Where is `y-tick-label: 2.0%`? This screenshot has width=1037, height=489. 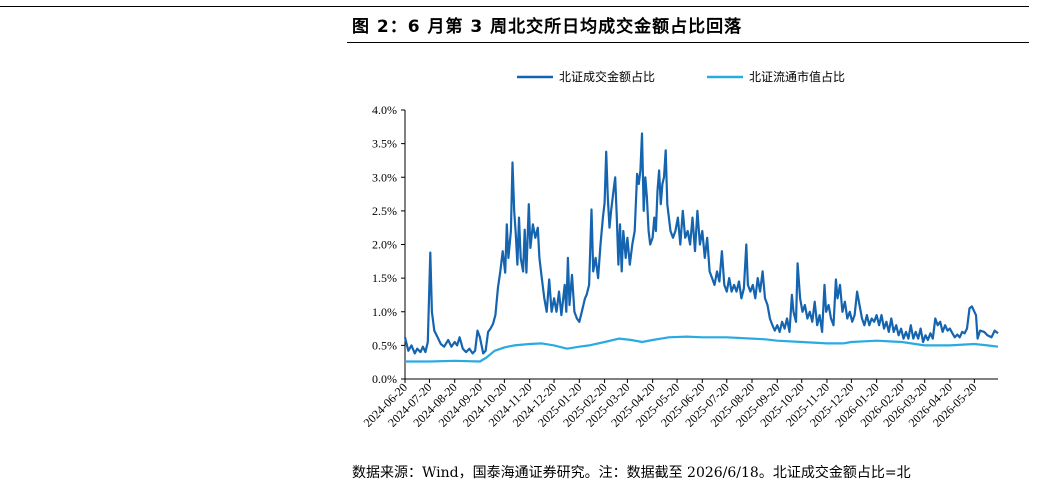 y-tick-label: 2.0% is located at coordinates (384, 245).